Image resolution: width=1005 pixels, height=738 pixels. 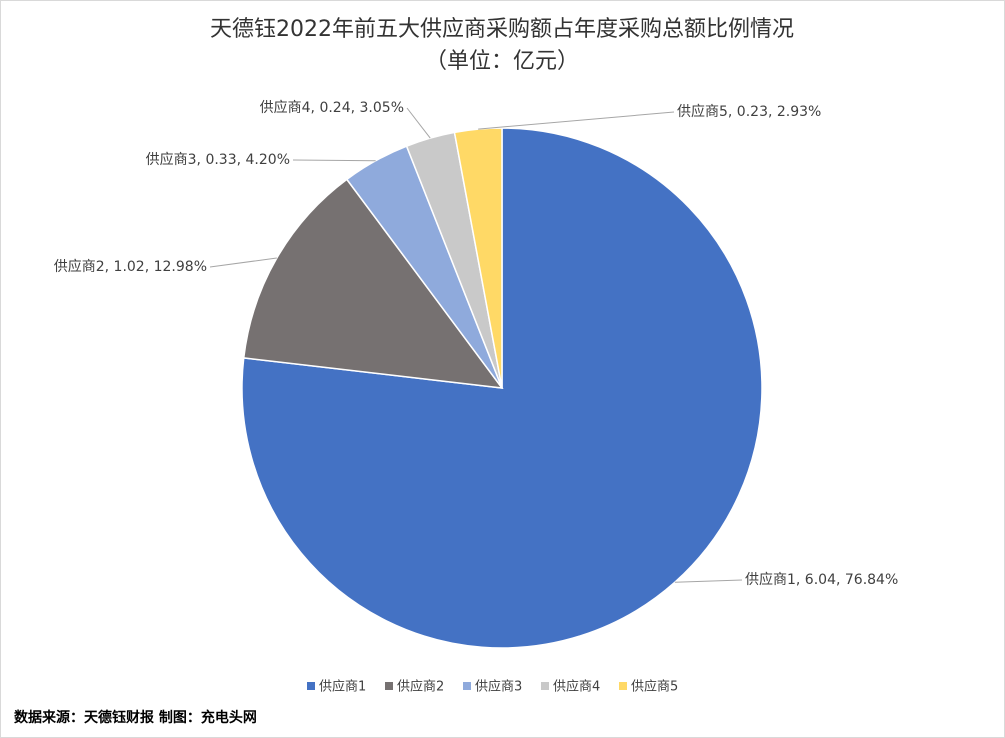 I want to click on legend-label: 供应商5, so click(x=654, y=687).